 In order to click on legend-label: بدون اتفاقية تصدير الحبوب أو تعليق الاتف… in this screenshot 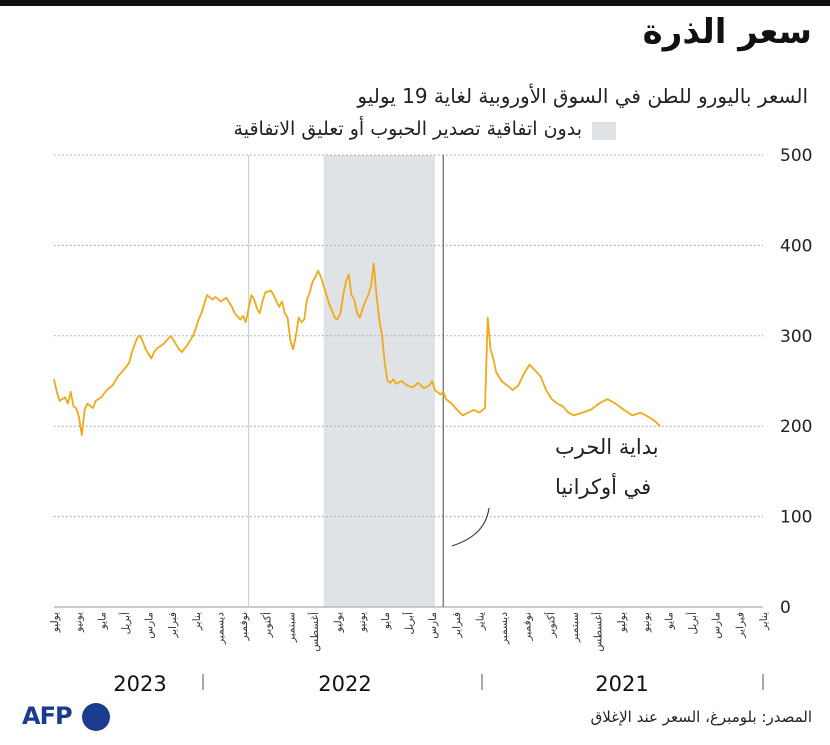, I will do `click(407, 129)`.